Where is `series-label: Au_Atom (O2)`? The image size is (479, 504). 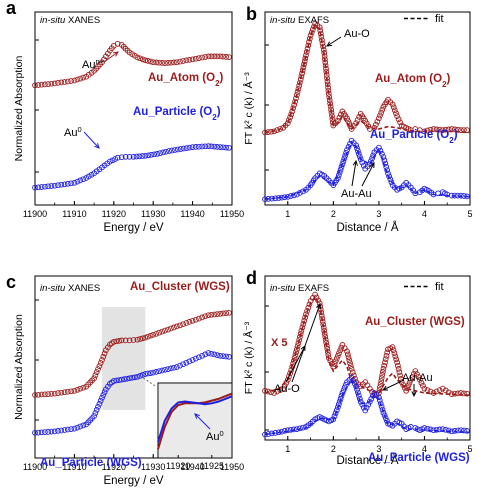 series-label: Au_Atom (O2) is located at coordinates (186, 80).